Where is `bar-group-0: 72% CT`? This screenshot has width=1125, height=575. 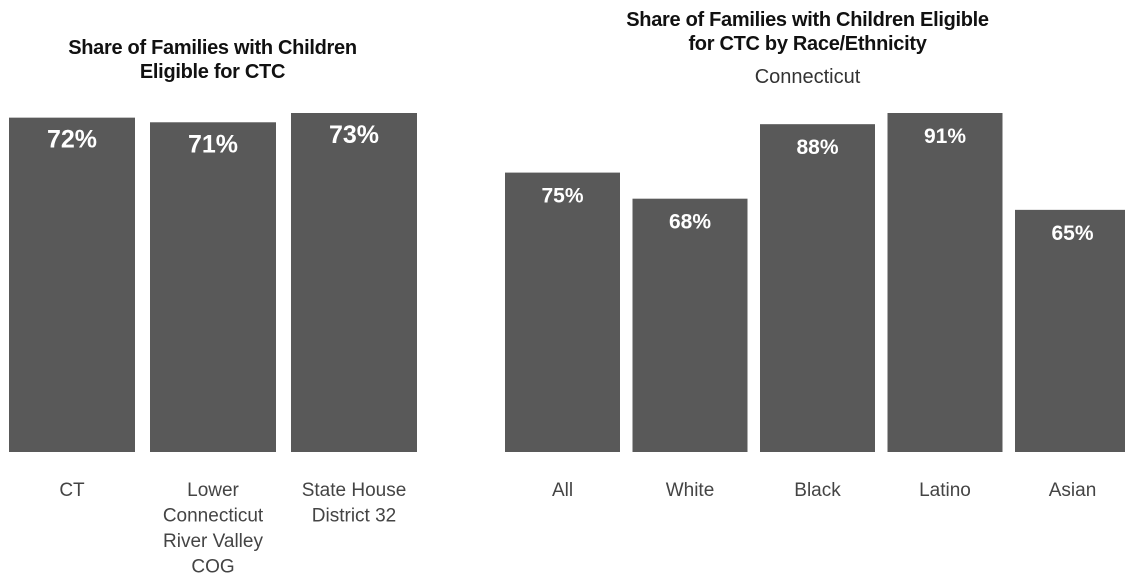 bar-group-0: 72% CT is located at coordinates (72, 309).